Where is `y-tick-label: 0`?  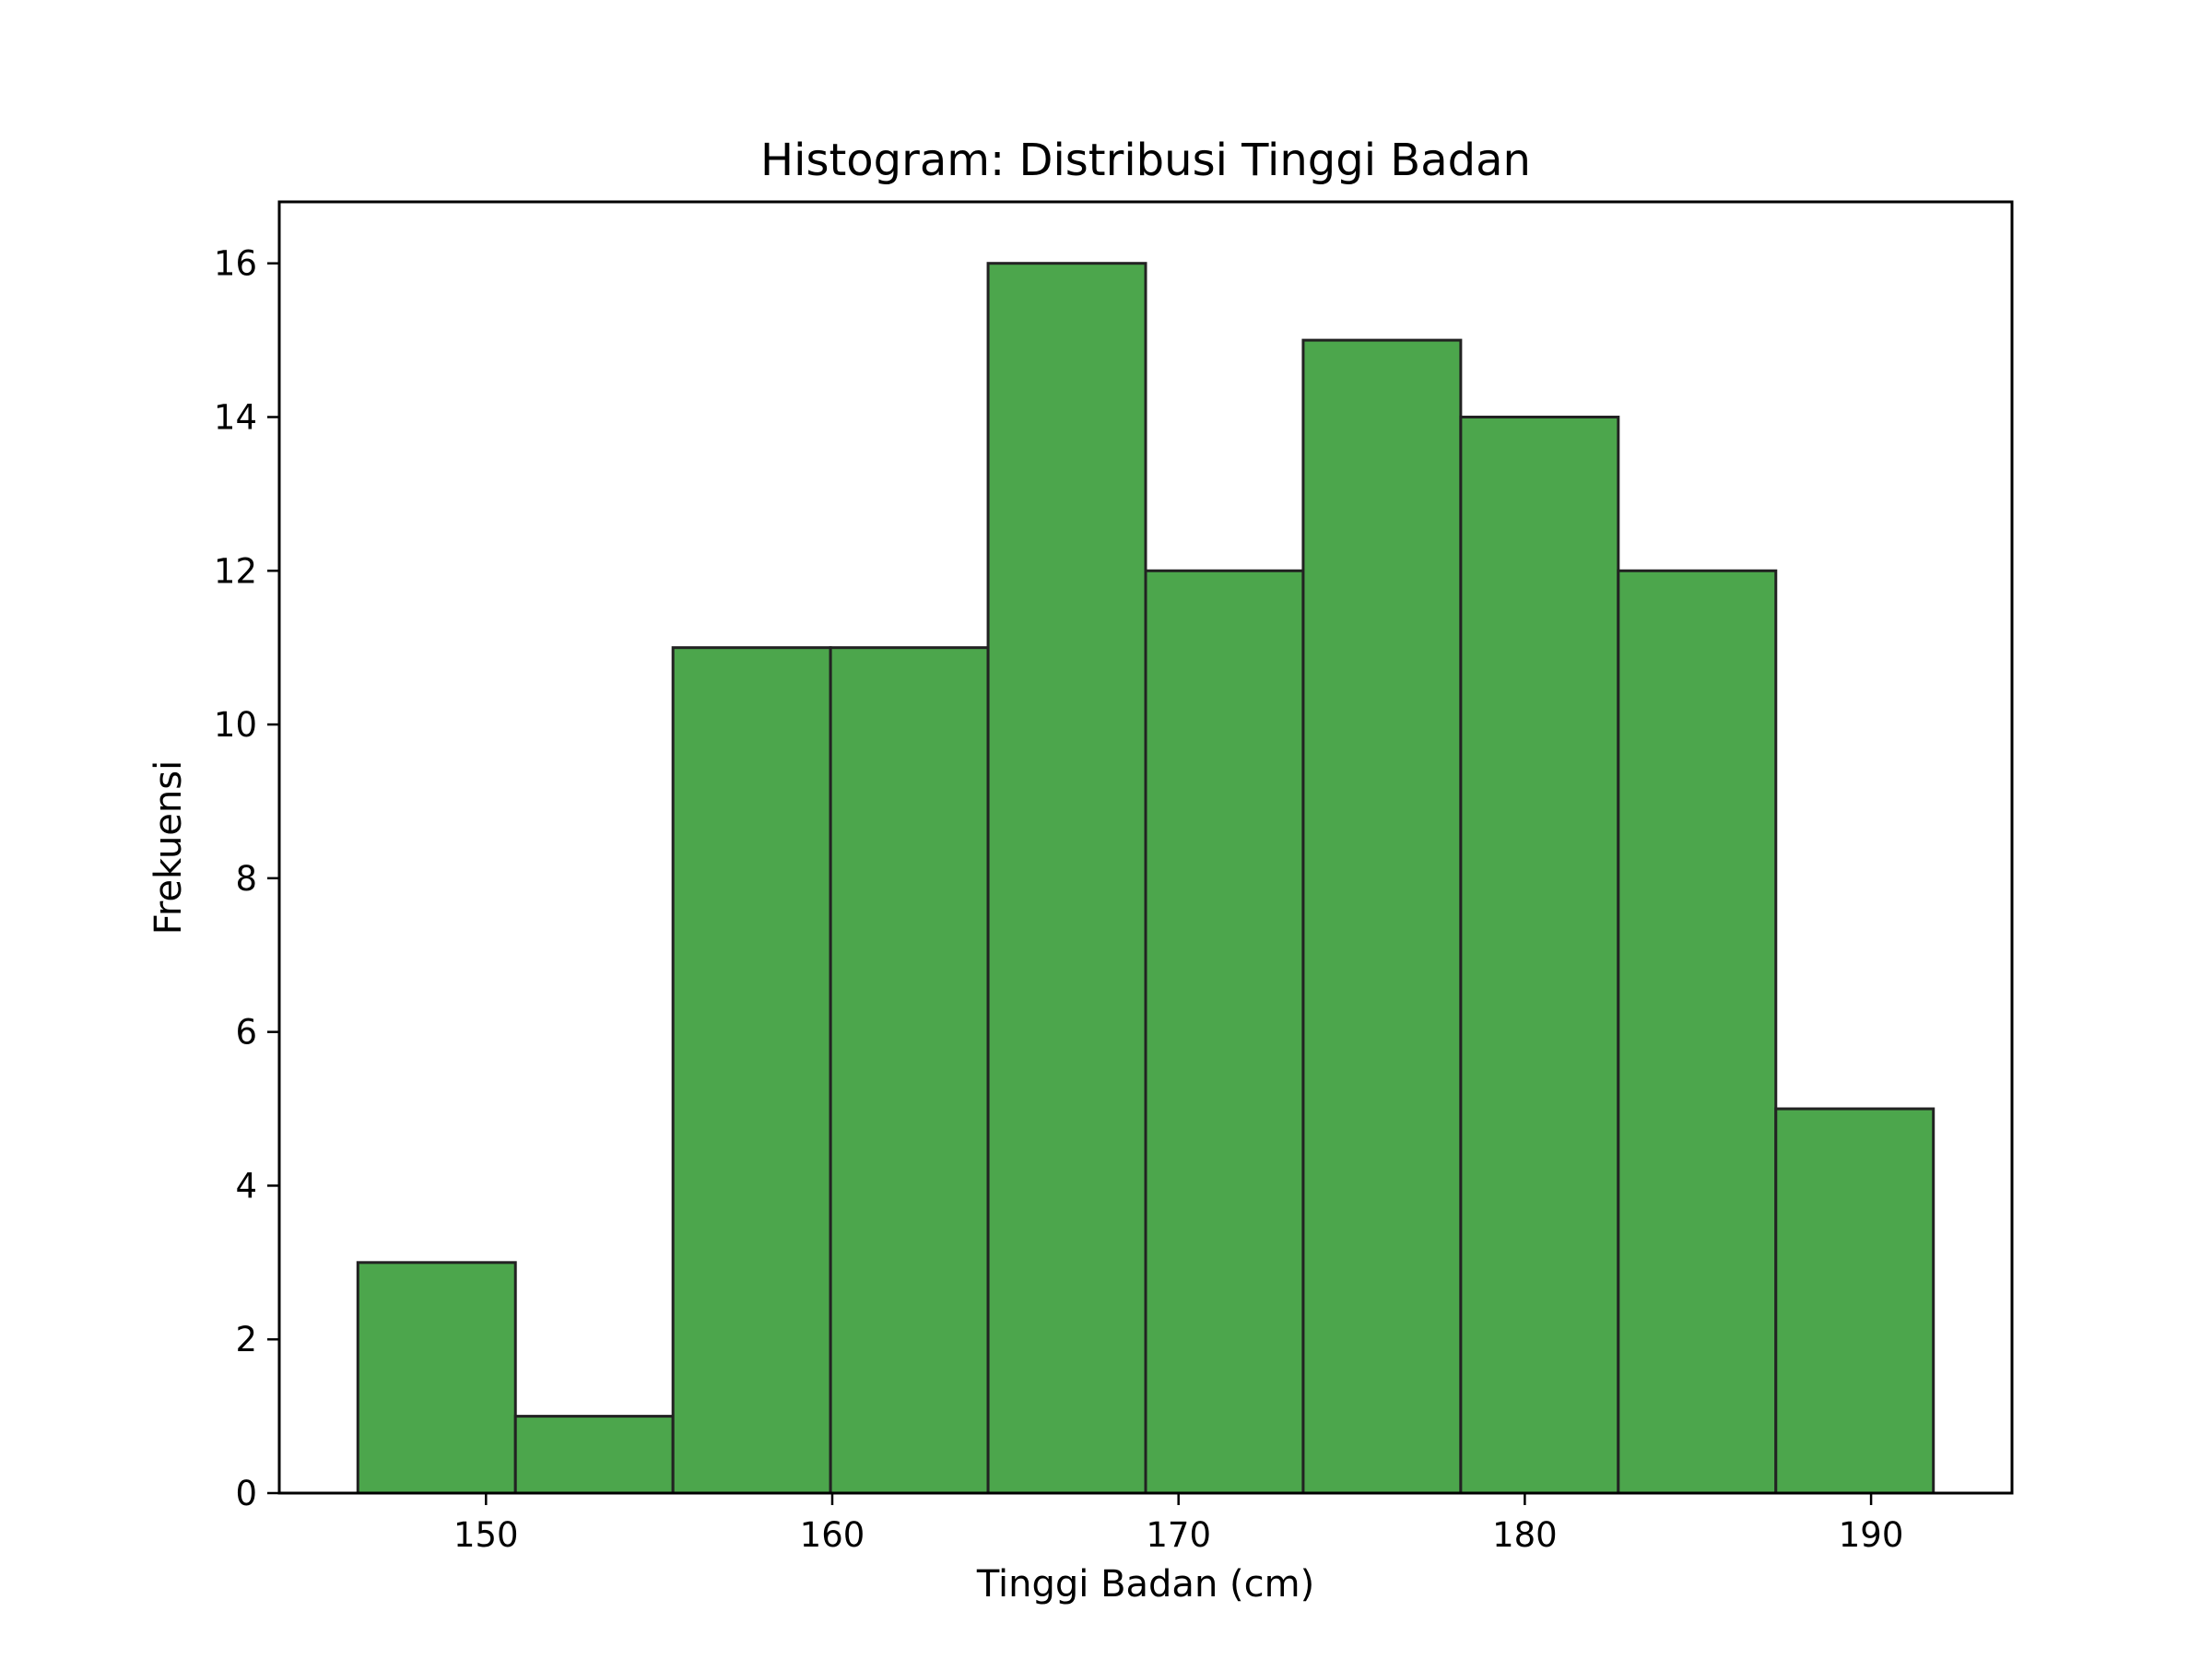
y-tick-label: 0 is located at coordinates (246, 1493).